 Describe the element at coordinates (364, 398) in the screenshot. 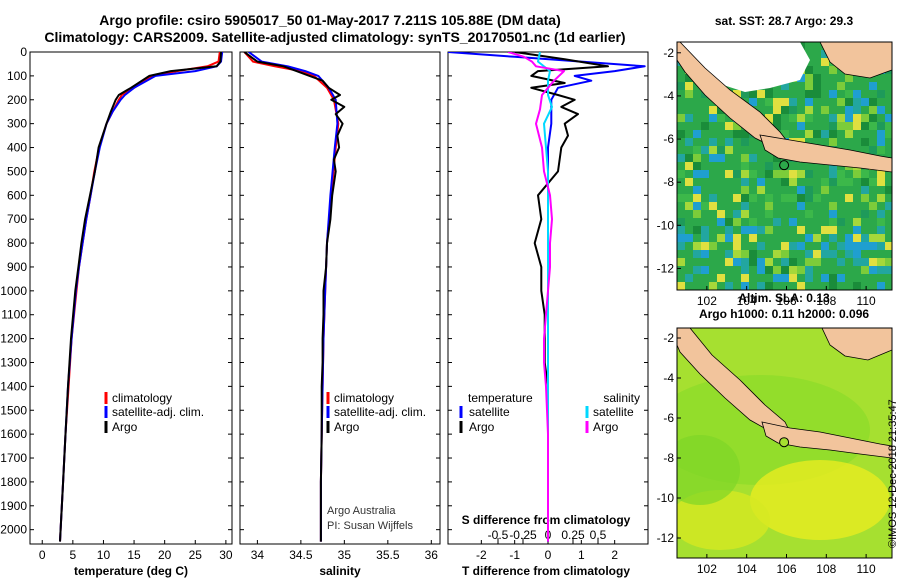

I see `legend-climatology: climatology` at that location.